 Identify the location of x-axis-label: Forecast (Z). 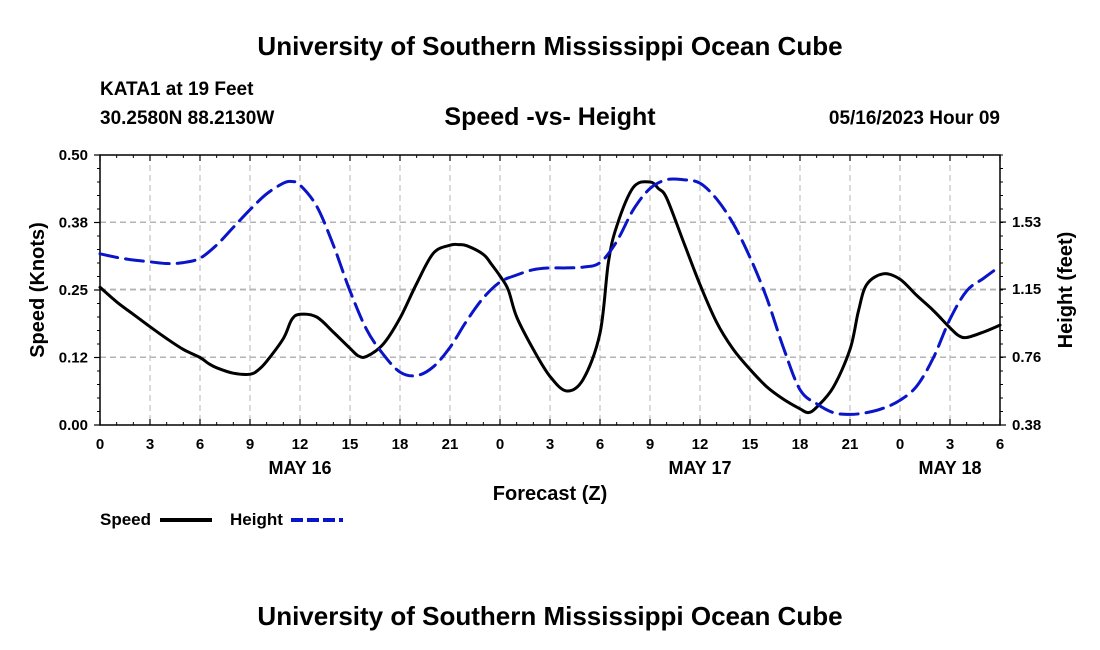
(550, 494).